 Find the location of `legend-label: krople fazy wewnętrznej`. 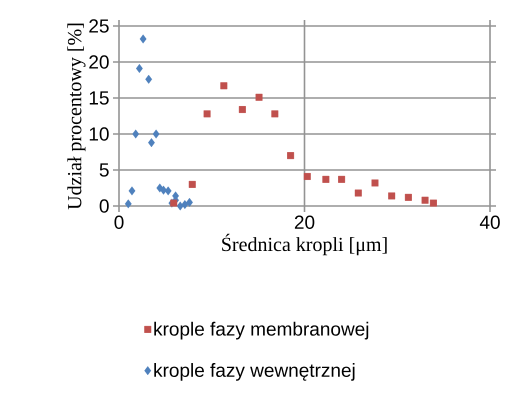

legend-label: krople fazy wewnętrznej is located at coordinates (254, 372).